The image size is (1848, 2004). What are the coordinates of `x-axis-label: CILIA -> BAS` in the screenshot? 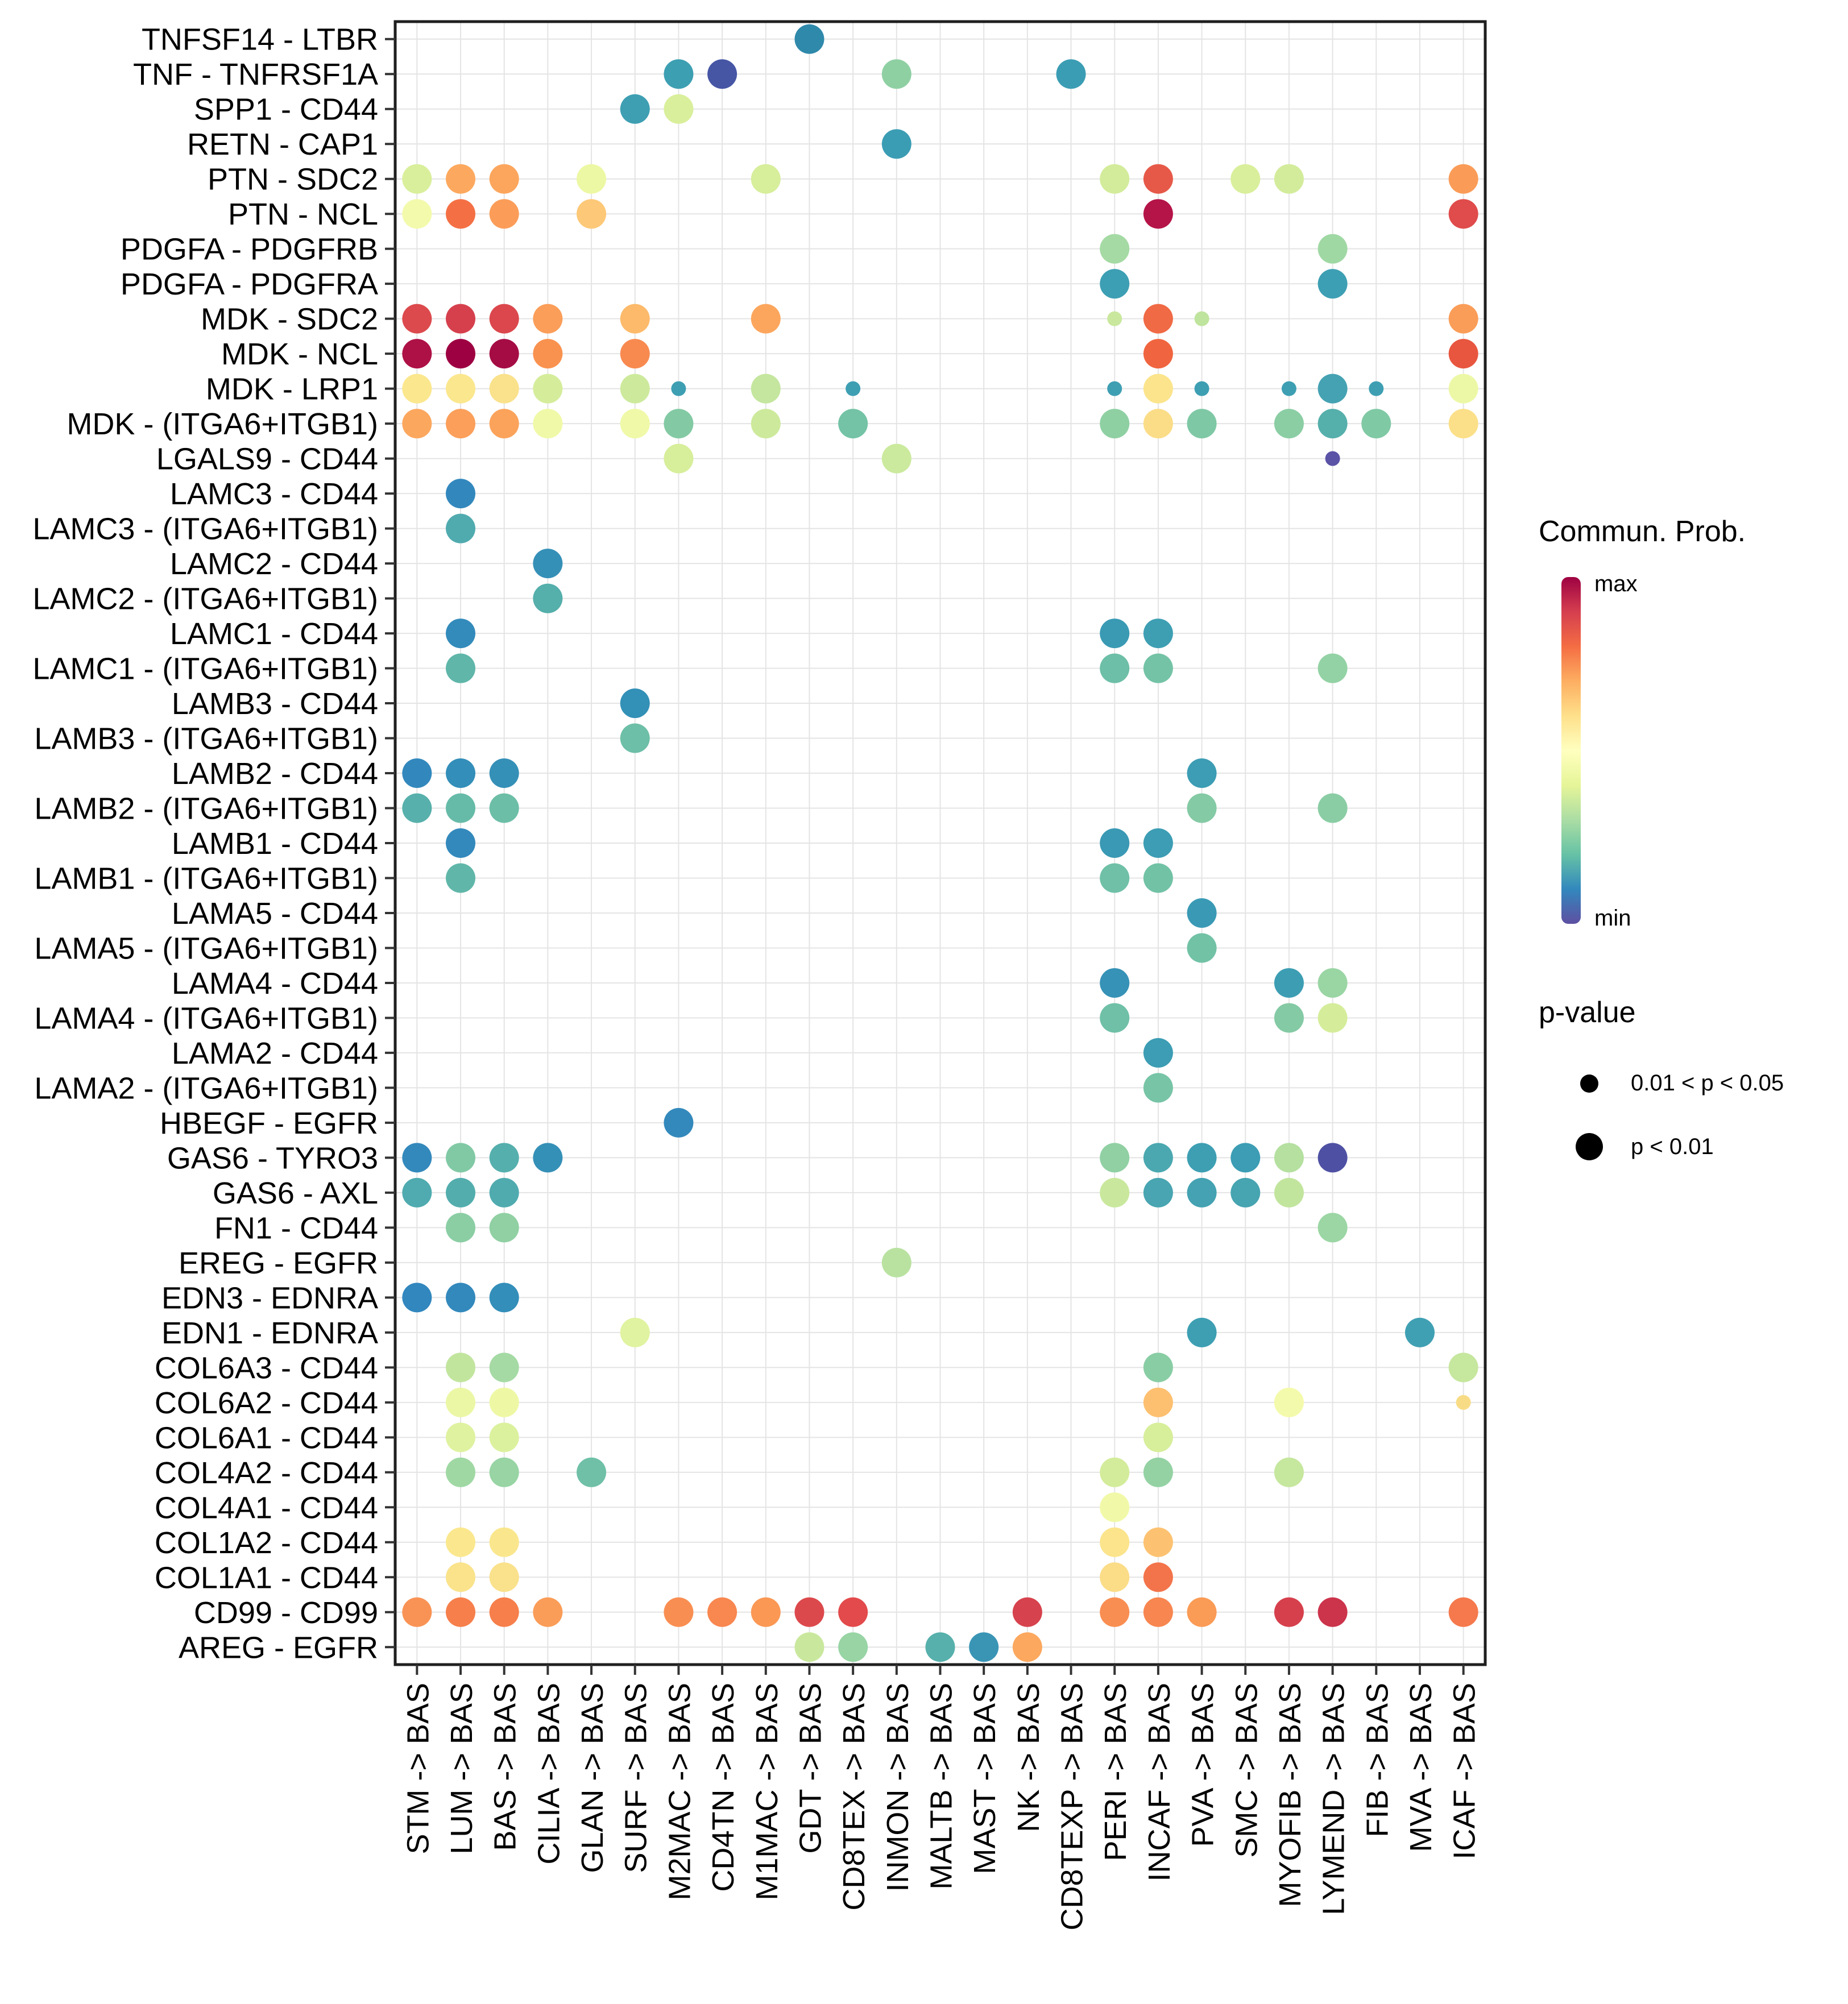 It's located at (549, 1774).